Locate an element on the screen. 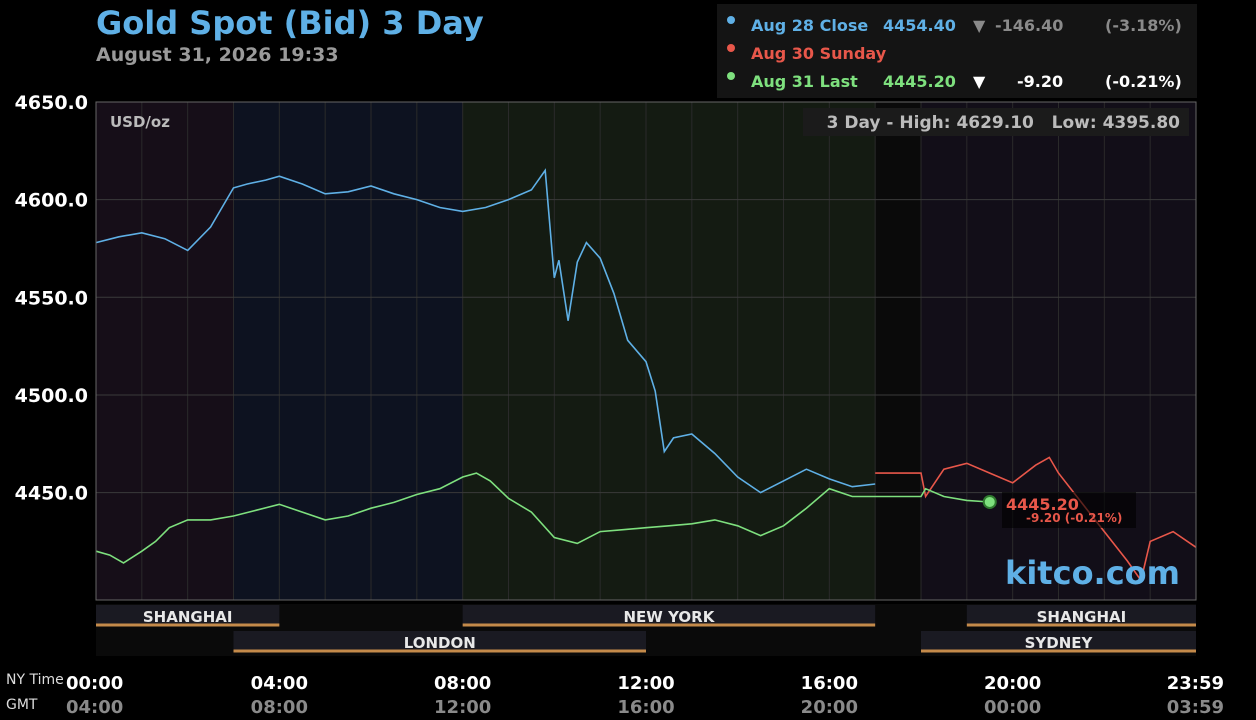  session-label: NEW YORK is located at coordinates (670, 617).